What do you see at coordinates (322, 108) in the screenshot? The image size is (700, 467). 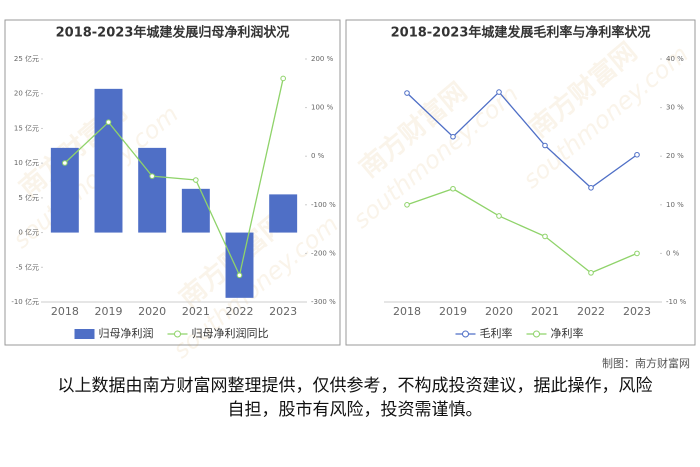 I see `y2-tick-label: 100 %` at bounding box center [322, 108].